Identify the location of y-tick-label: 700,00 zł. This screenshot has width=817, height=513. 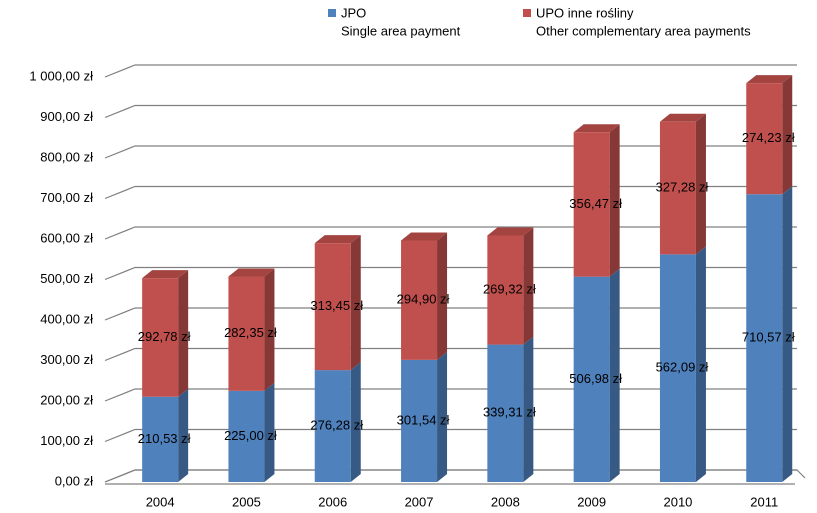
(66, 197).